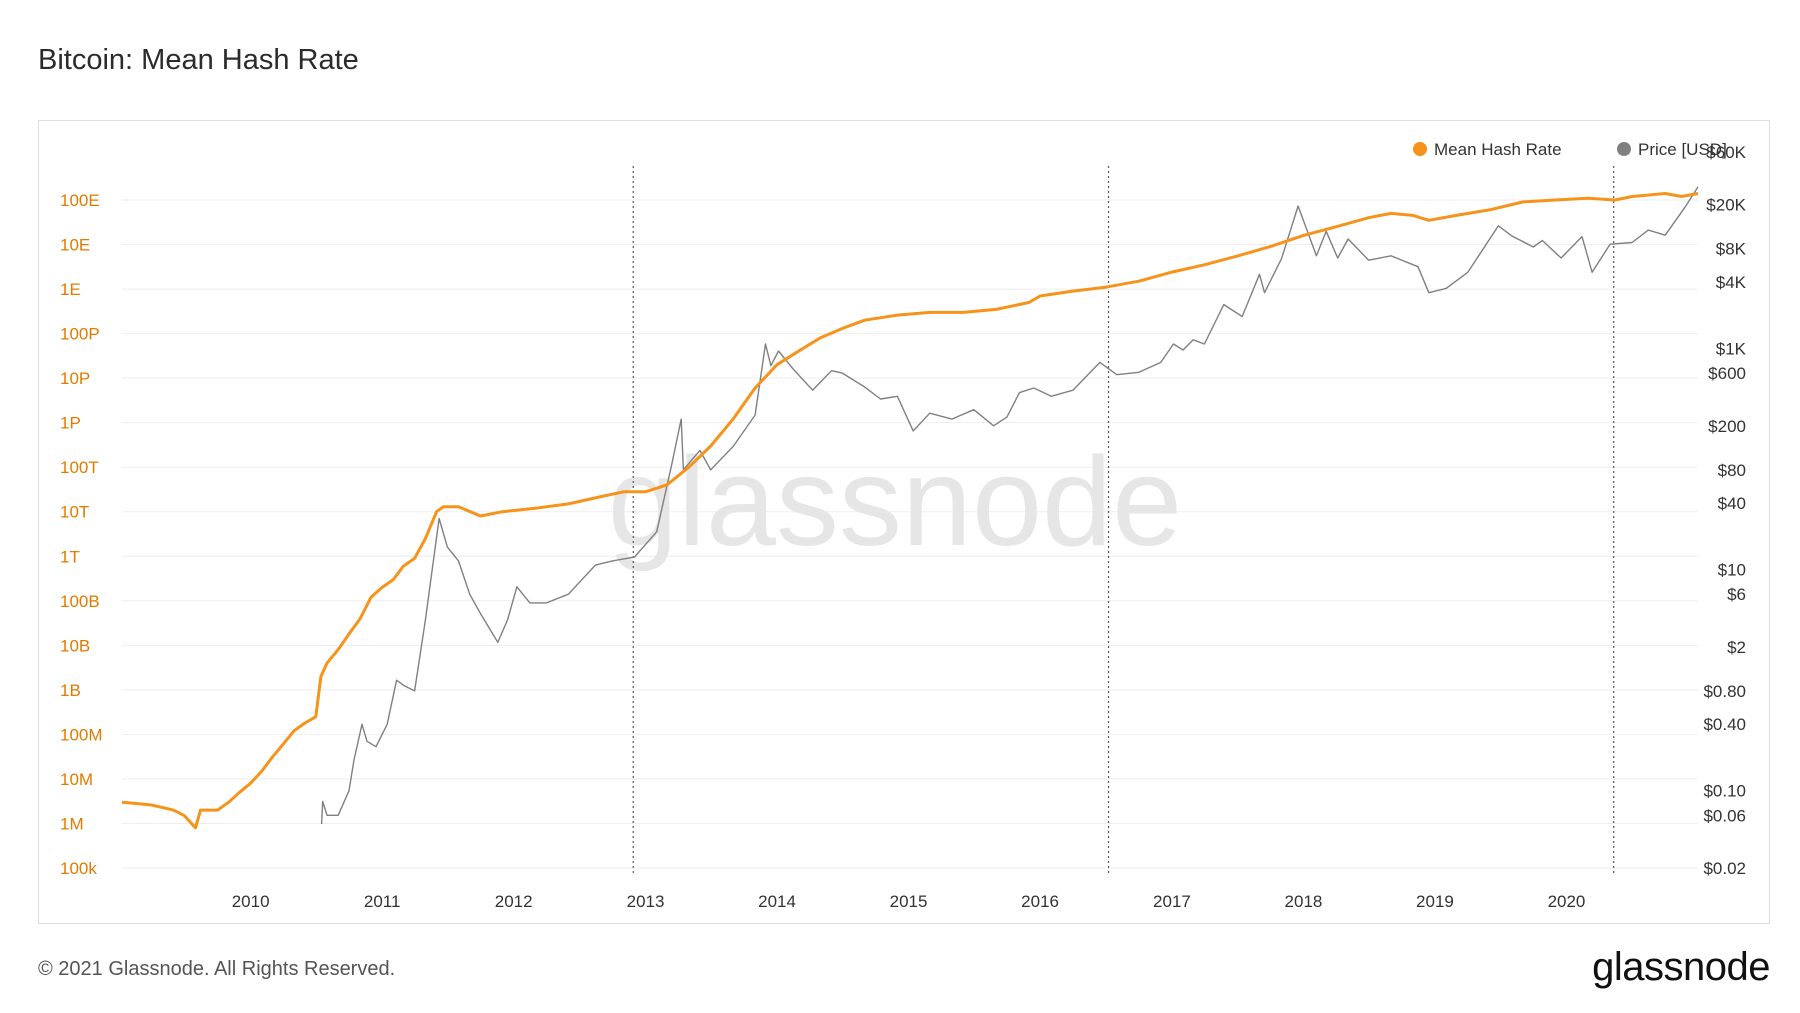  I want to click on right-tick-label: $200, so click(1727, 426).